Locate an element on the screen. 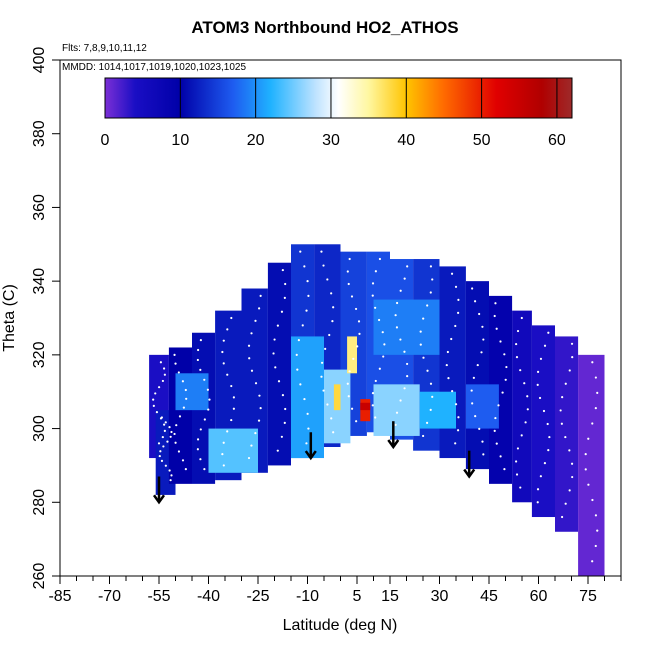 The width and height of the screenshot is (650, 650). x-axis-label: Latitude (deg N) is located at coordinates (340, 625).